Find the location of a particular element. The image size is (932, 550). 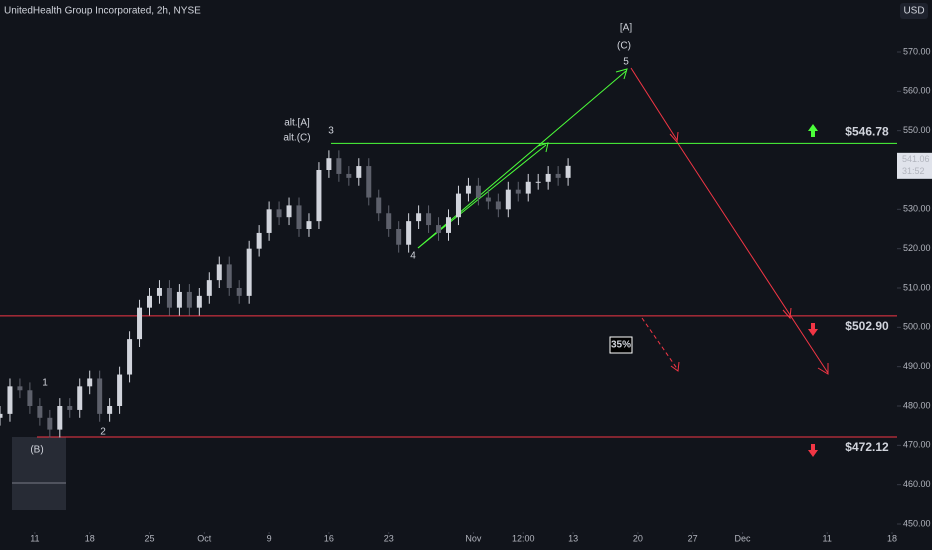

x-tick-label: 16 is located at coordinates (329, 538).